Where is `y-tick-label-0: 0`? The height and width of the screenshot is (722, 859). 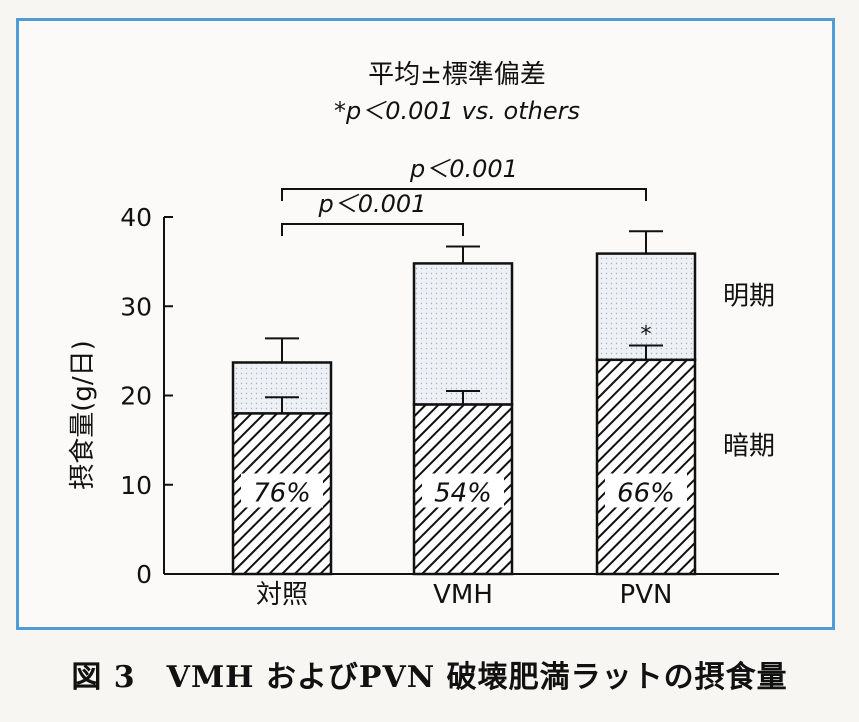 y-tick-label-0: 0 is located at coordinates (144, 574).